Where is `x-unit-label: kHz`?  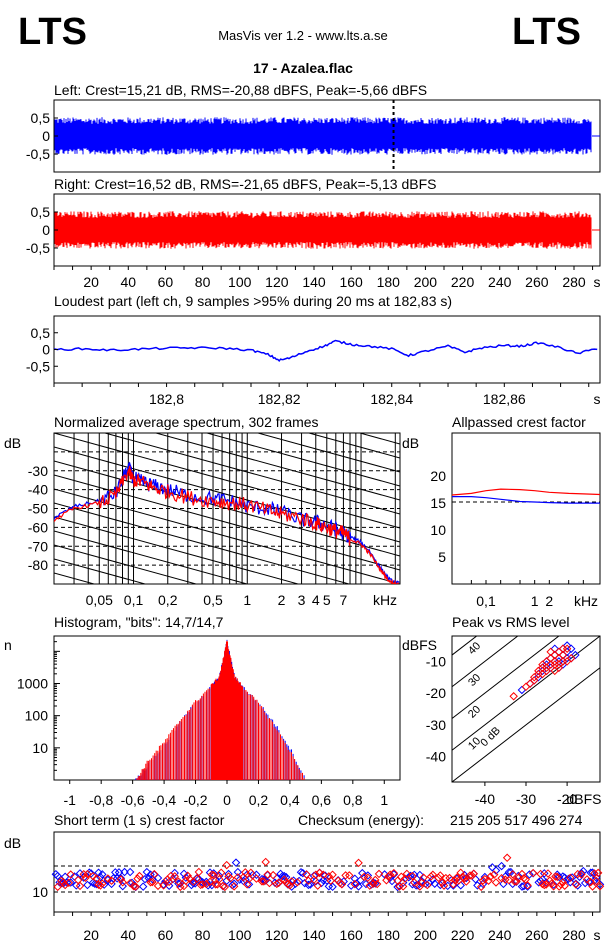 x-unit-label: kHz is located at coordinates (385, 600).